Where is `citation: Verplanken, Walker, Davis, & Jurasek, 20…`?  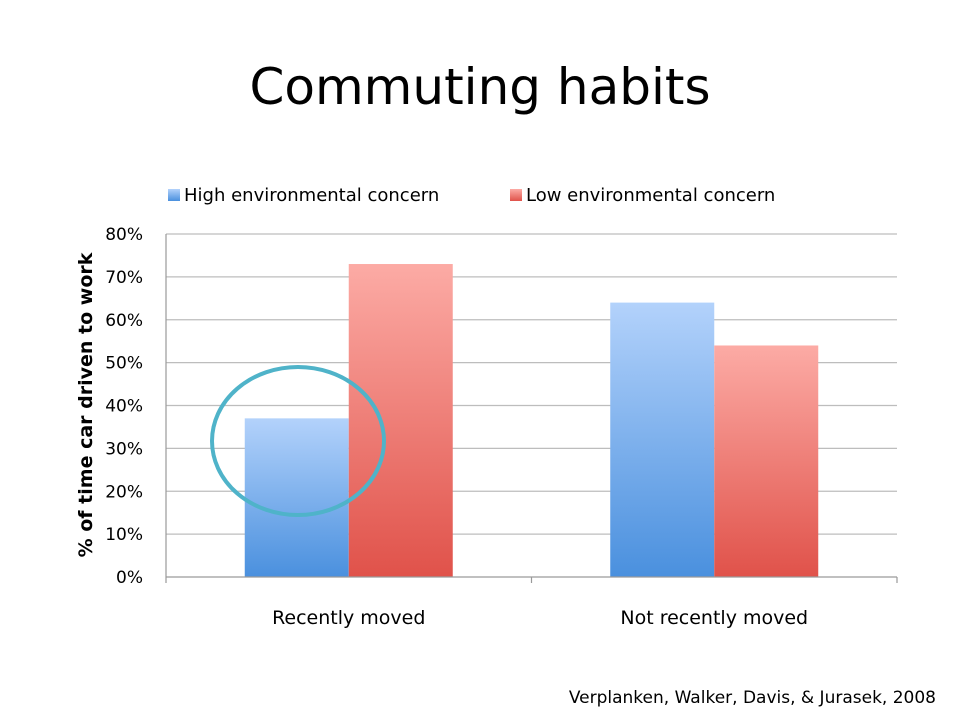 citation: Verplanken, Walker, Davis, & Jurasek, 20… is located at coordinates (752, 698).